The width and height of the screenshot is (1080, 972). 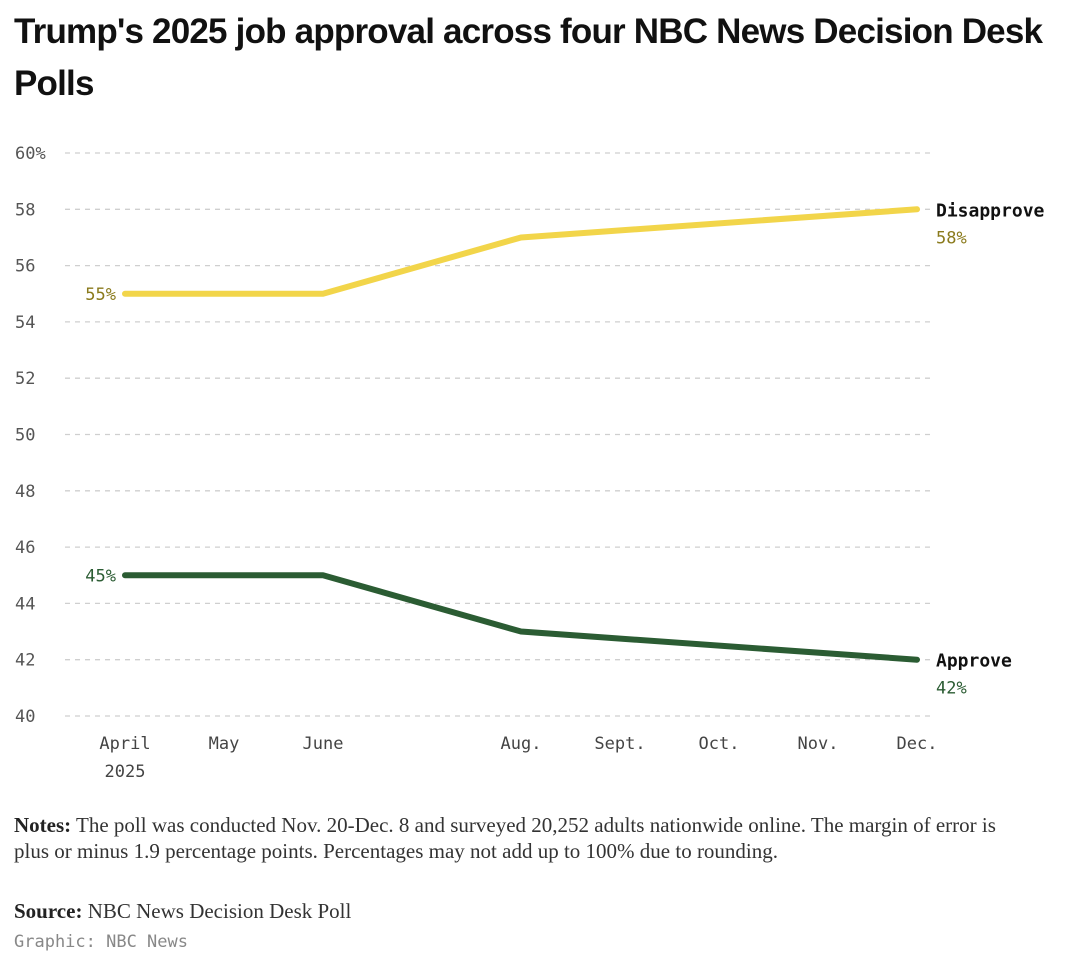 What do you see at coordinates (224, 744) in the screenshot?
I see `x-tick-label: May` at bounding box center [224, 744].